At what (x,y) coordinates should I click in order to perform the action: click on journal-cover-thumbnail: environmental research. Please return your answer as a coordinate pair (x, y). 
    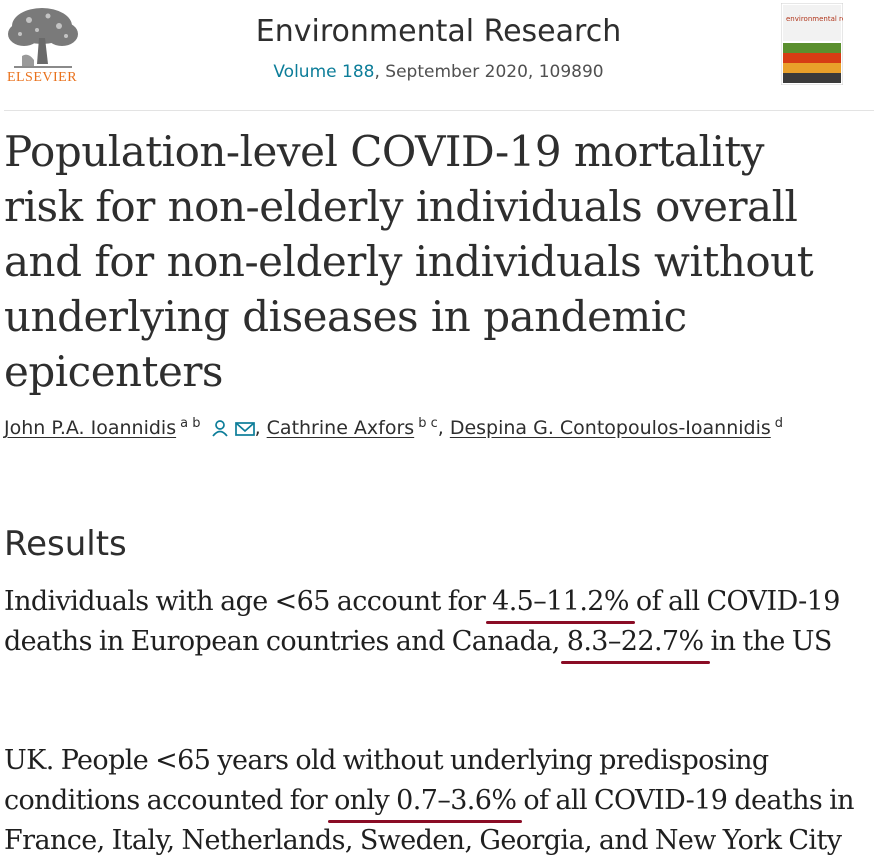
    Looking at the image, I should click on (812, 44).